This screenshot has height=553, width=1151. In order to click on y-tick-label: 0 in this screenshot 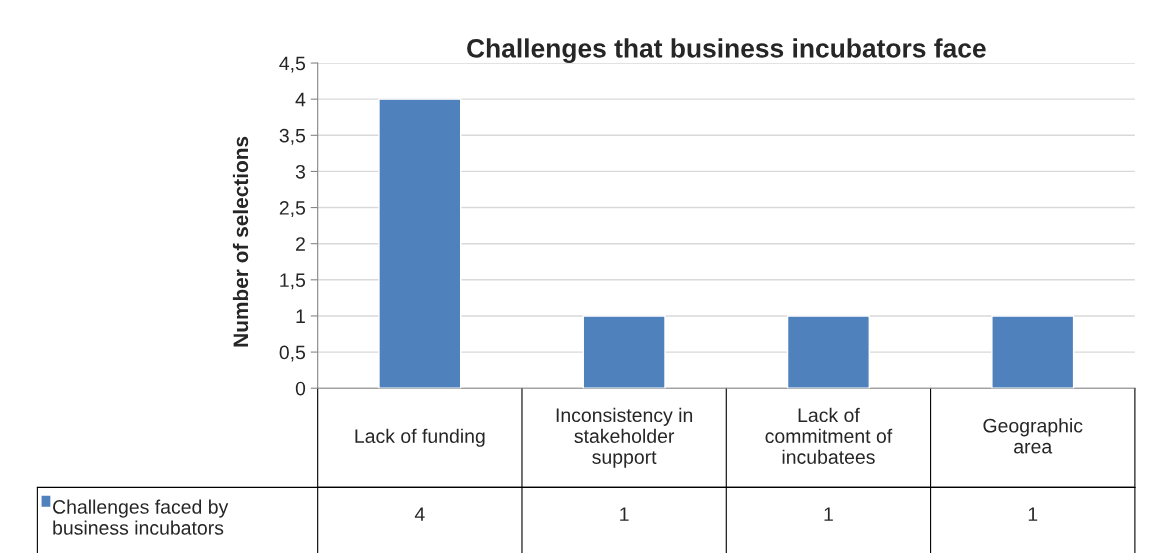, I will do `click(300, 388)`.